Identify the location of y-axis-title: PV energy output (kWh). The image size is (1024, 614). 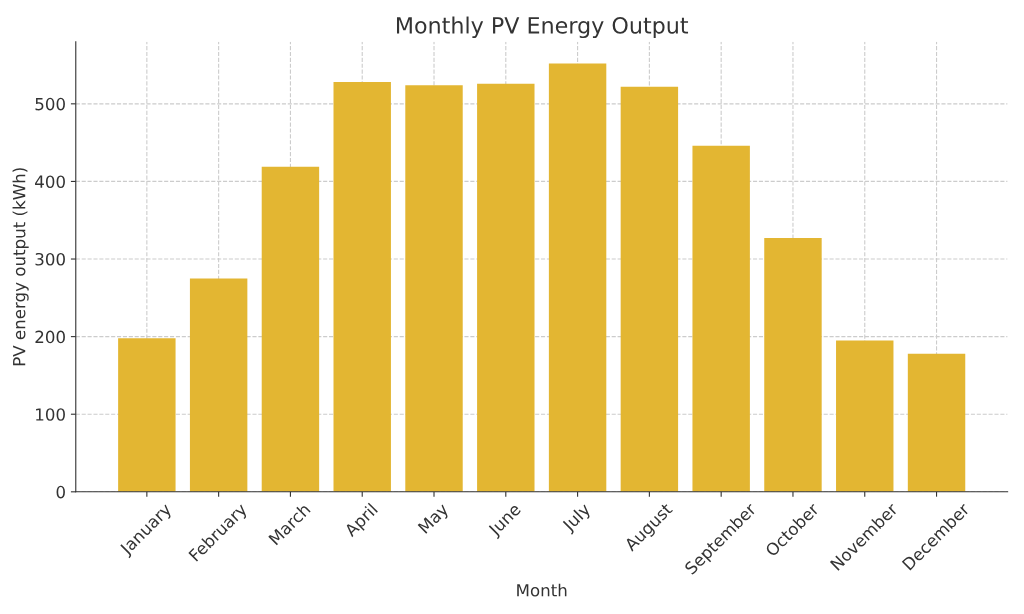
(20, 267).